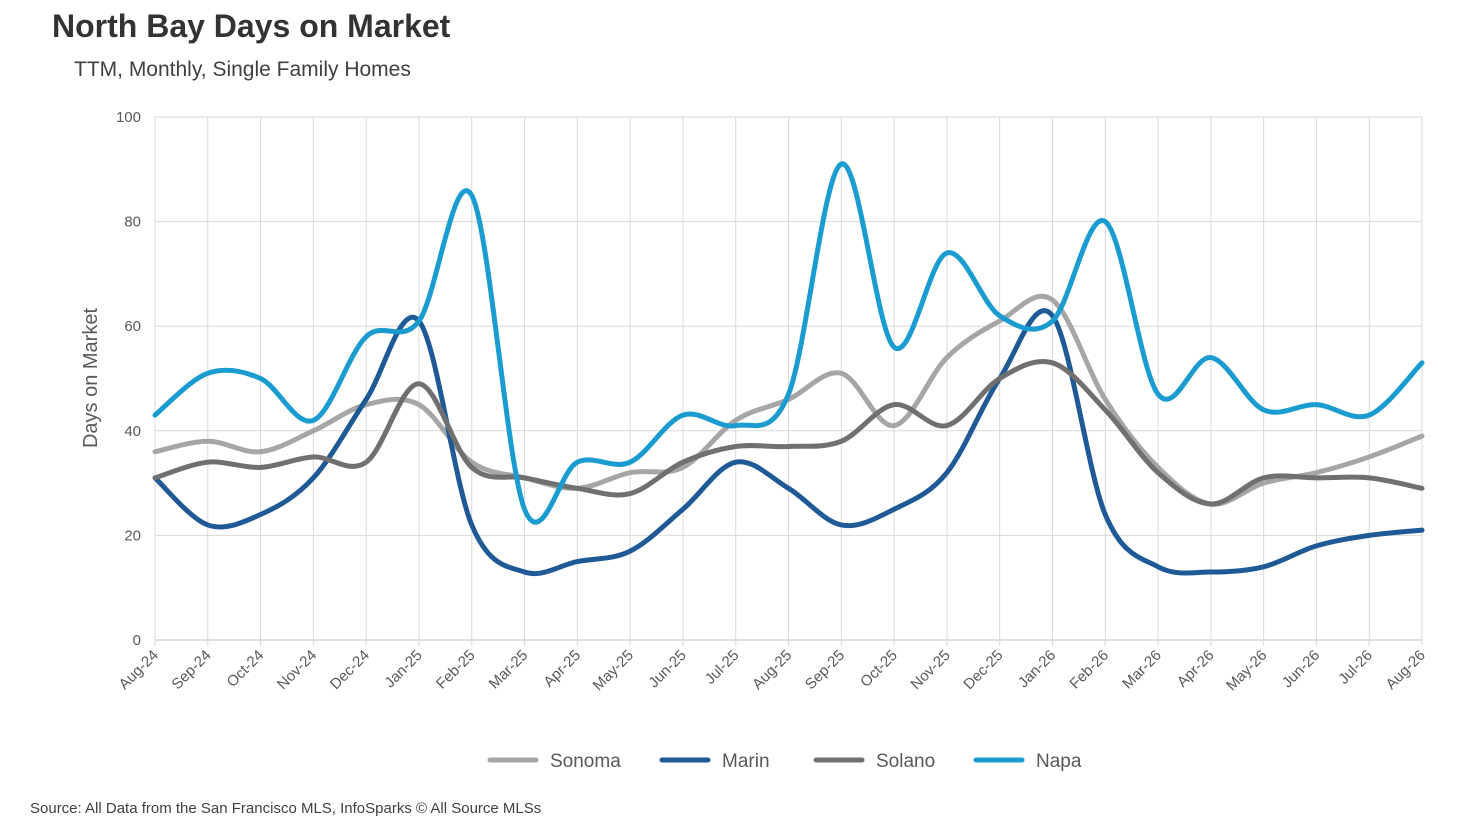 This screenshot has height=826, width=1470. What do you see at coordinates (722, 667) in the screenshot?
I see `x-tick-label: Jul-25` at bounding box center [722, 667].